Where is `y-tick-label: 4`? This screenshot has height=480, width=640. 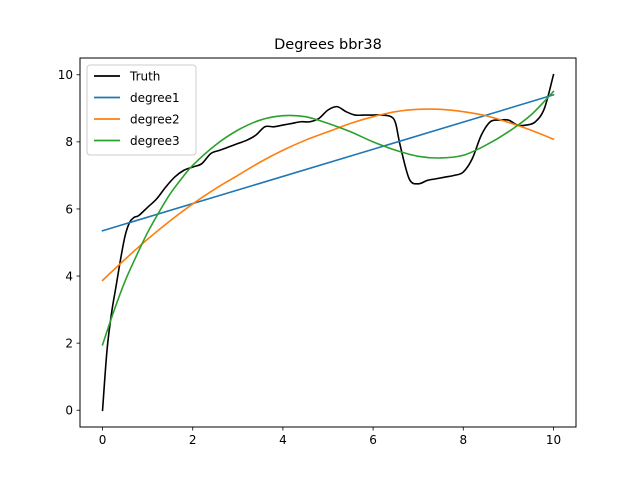
y-tick-label: 4 is located at coordinates (69, 276).